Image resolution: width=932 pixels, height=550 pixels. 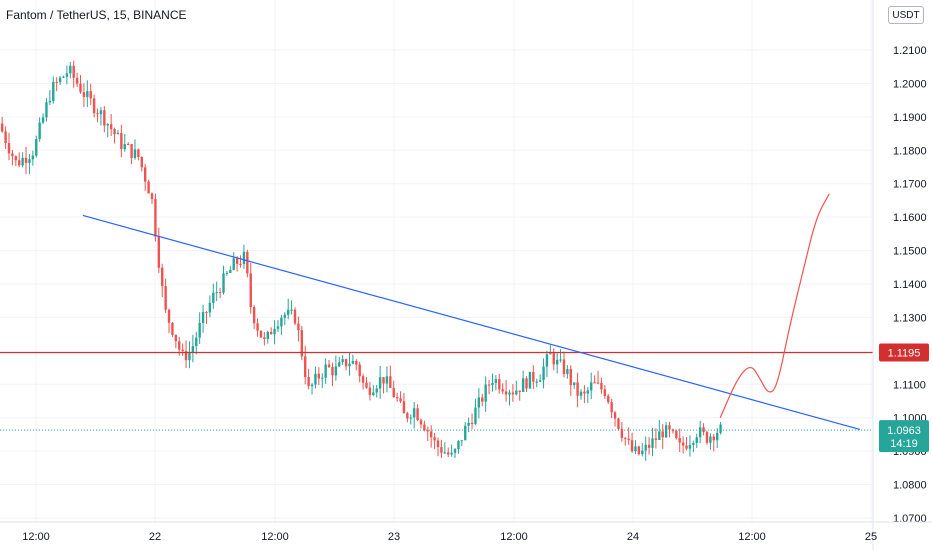 What do you see at coordinates (155, 537) in the screenshot?
I see `x-tick-label: 22` at bounding box center [155, 537].